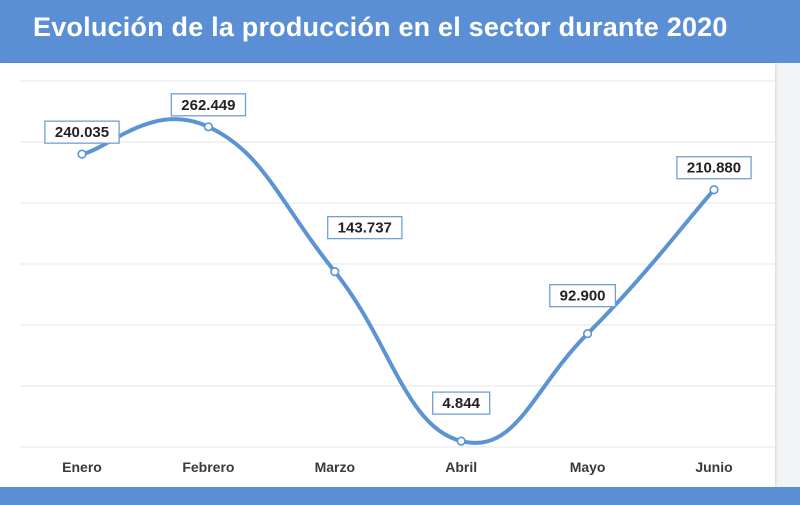 The image size is (800, 505). I want to click on data-label: 92.900, so click(583, 296).